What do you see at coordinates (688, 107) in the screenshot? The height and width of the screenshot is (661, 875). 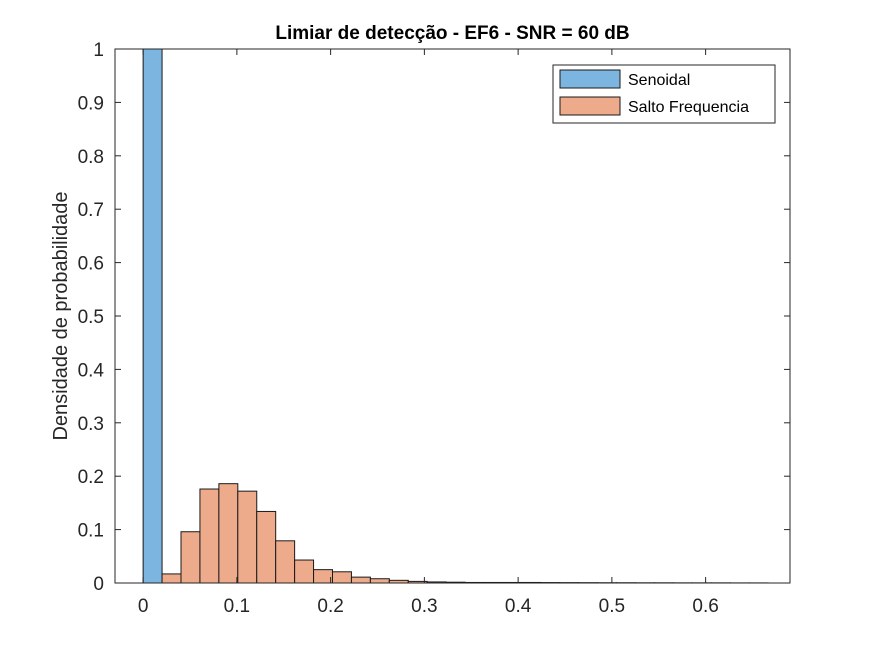 I see `legend-label: Salto Frequencia` at bounding box center [688, 107].